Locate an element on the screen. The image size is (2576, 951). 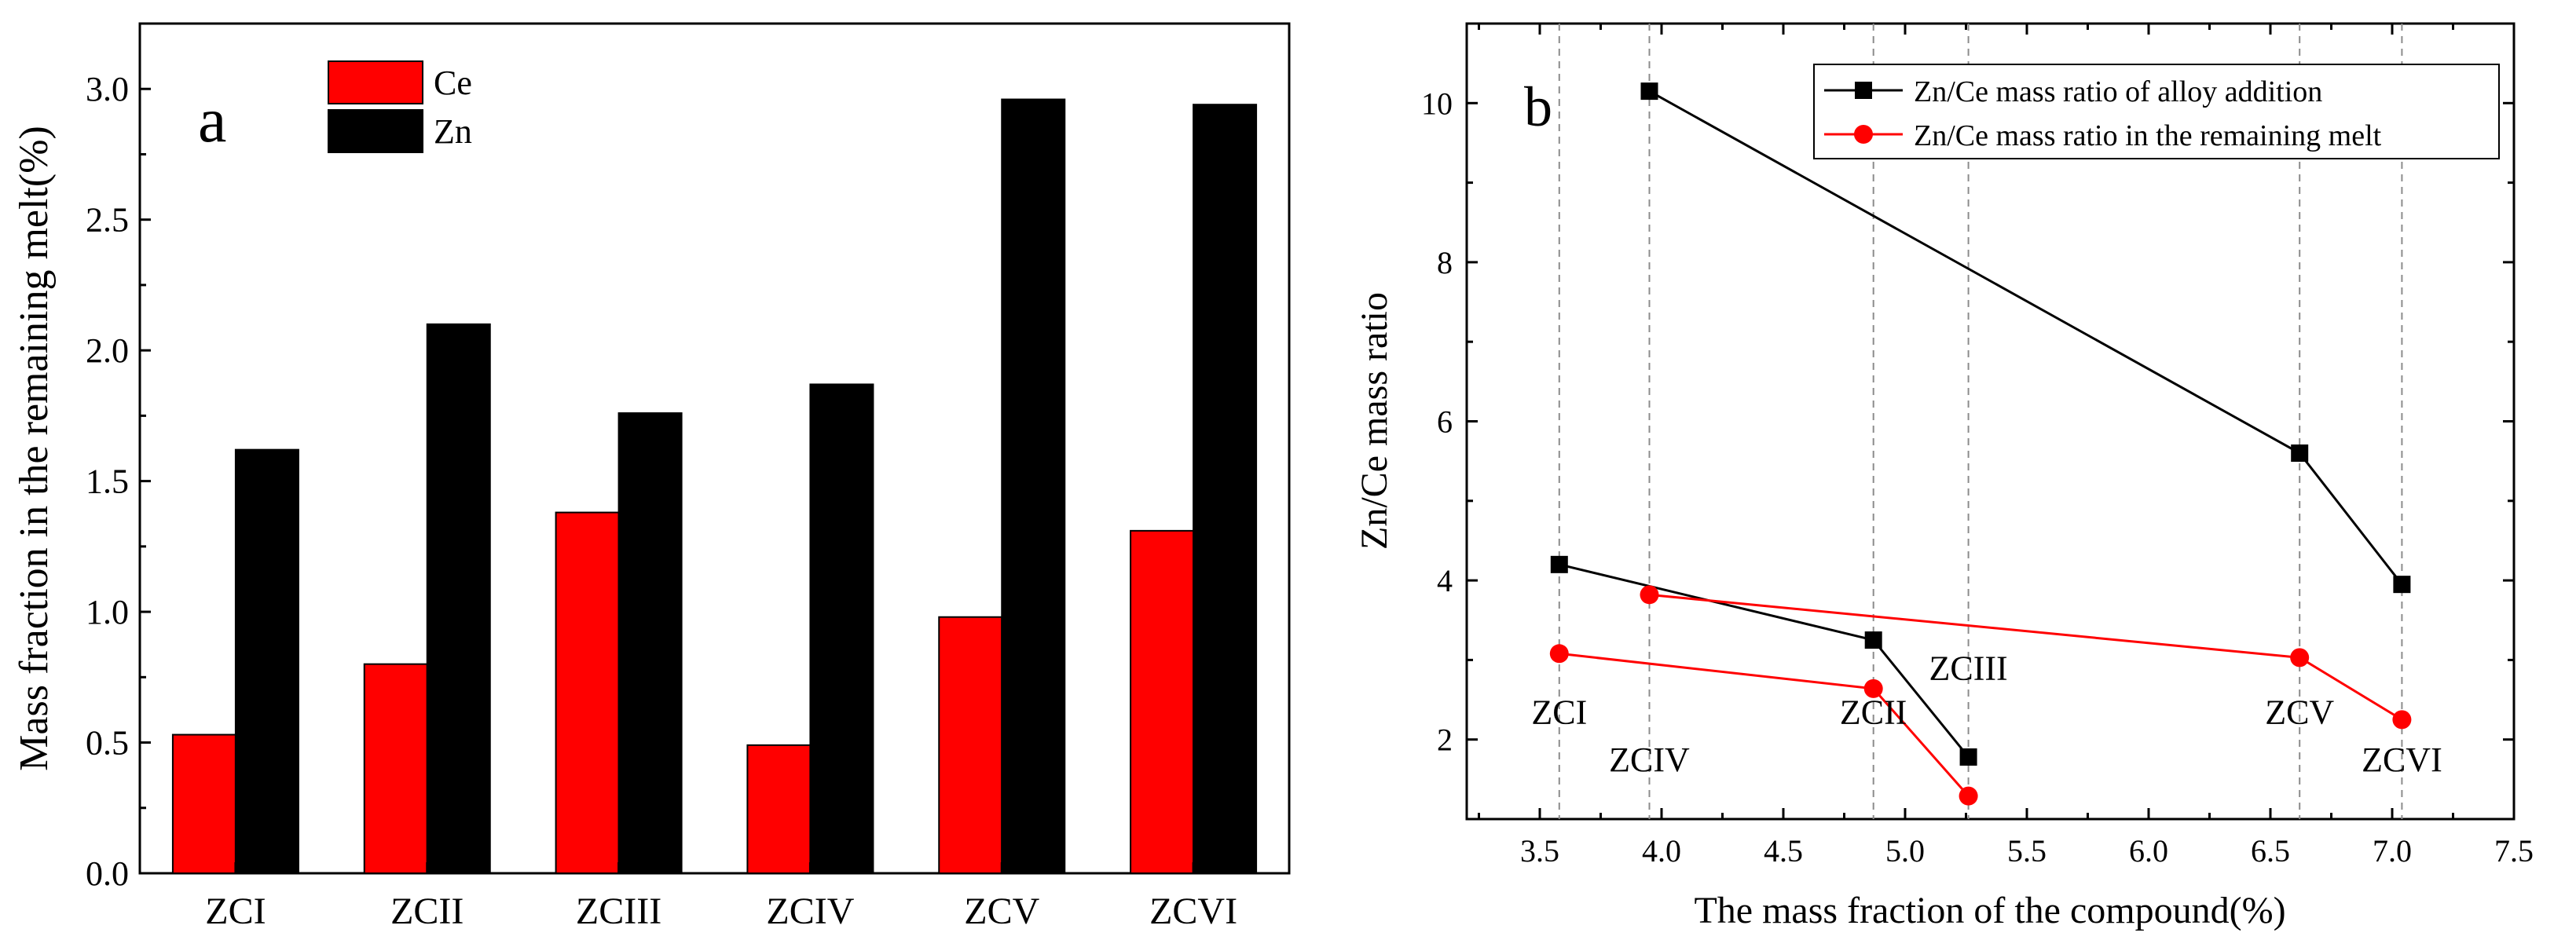
y-tick-label: 0.0 is located at coordinates (107, 874).